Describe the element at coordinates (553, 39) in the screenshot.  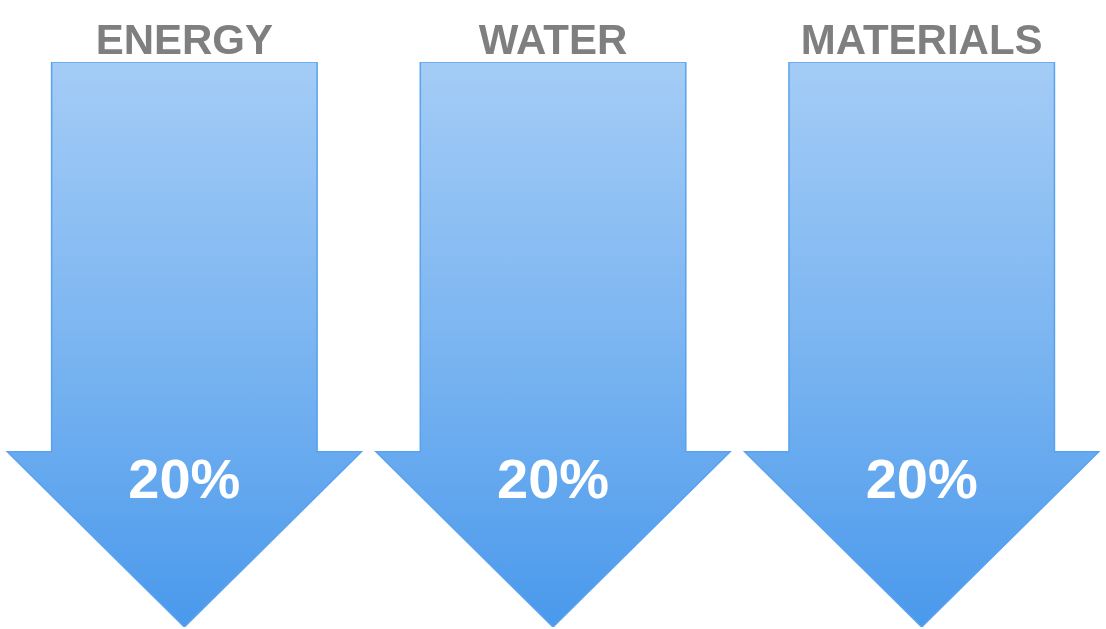
I see `category-label: WATER` at that location.